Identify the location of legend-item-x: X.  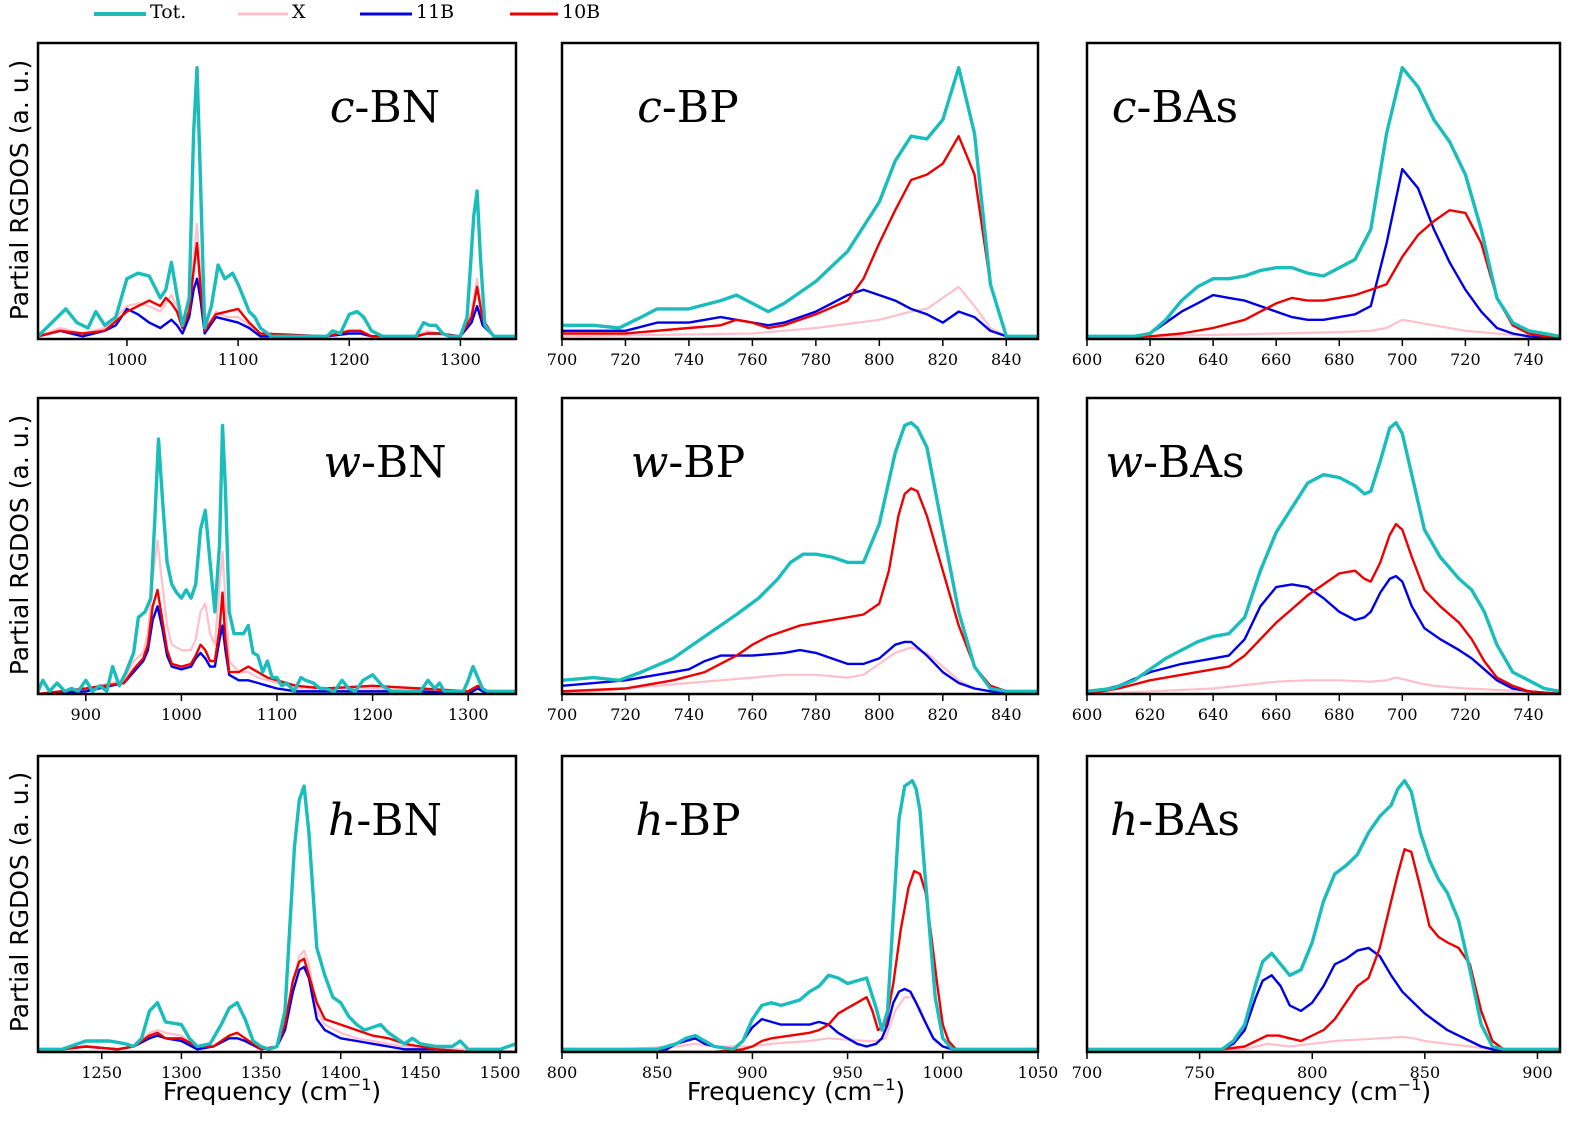
(272, 12).